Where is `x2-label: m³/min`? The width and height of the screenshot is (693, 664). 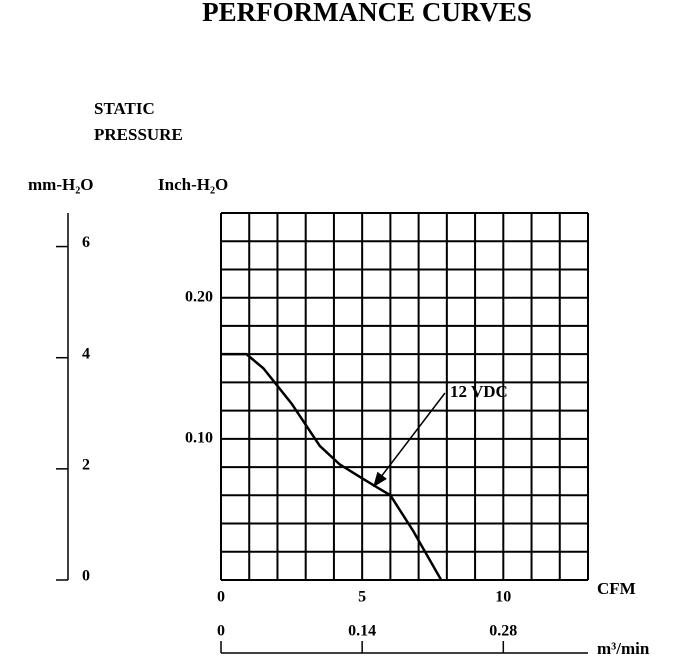 x2-label: m³/min is located at coordinates (623, 648).